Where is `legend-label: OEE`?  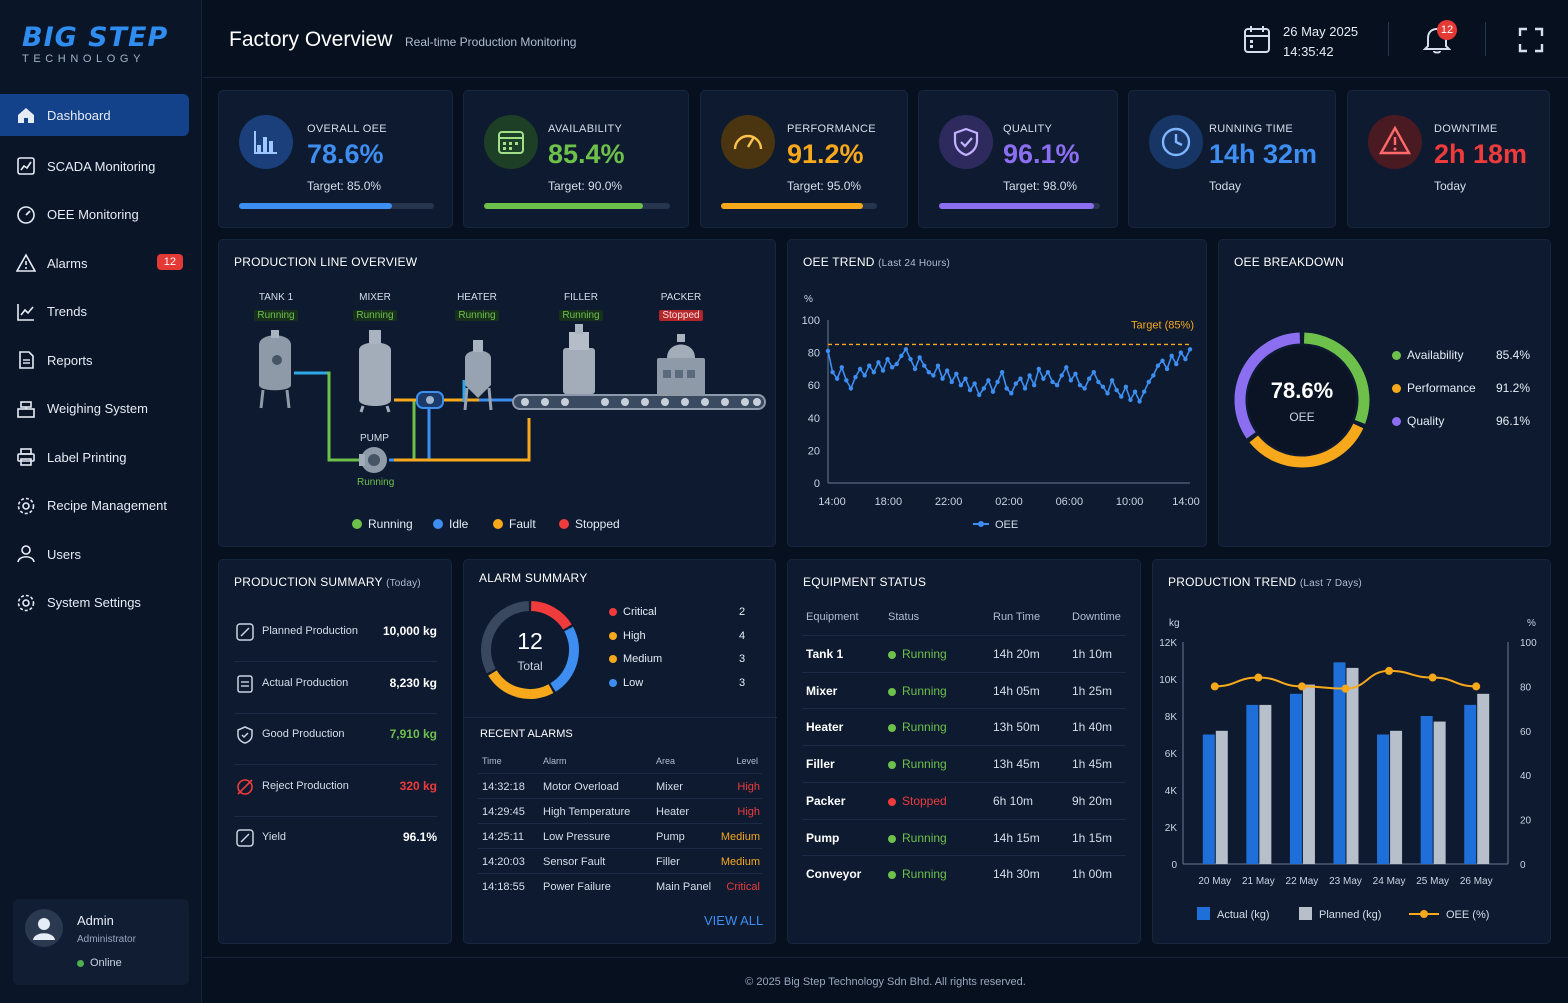 legend-label: OEE is located at coordinates (1006, 525).